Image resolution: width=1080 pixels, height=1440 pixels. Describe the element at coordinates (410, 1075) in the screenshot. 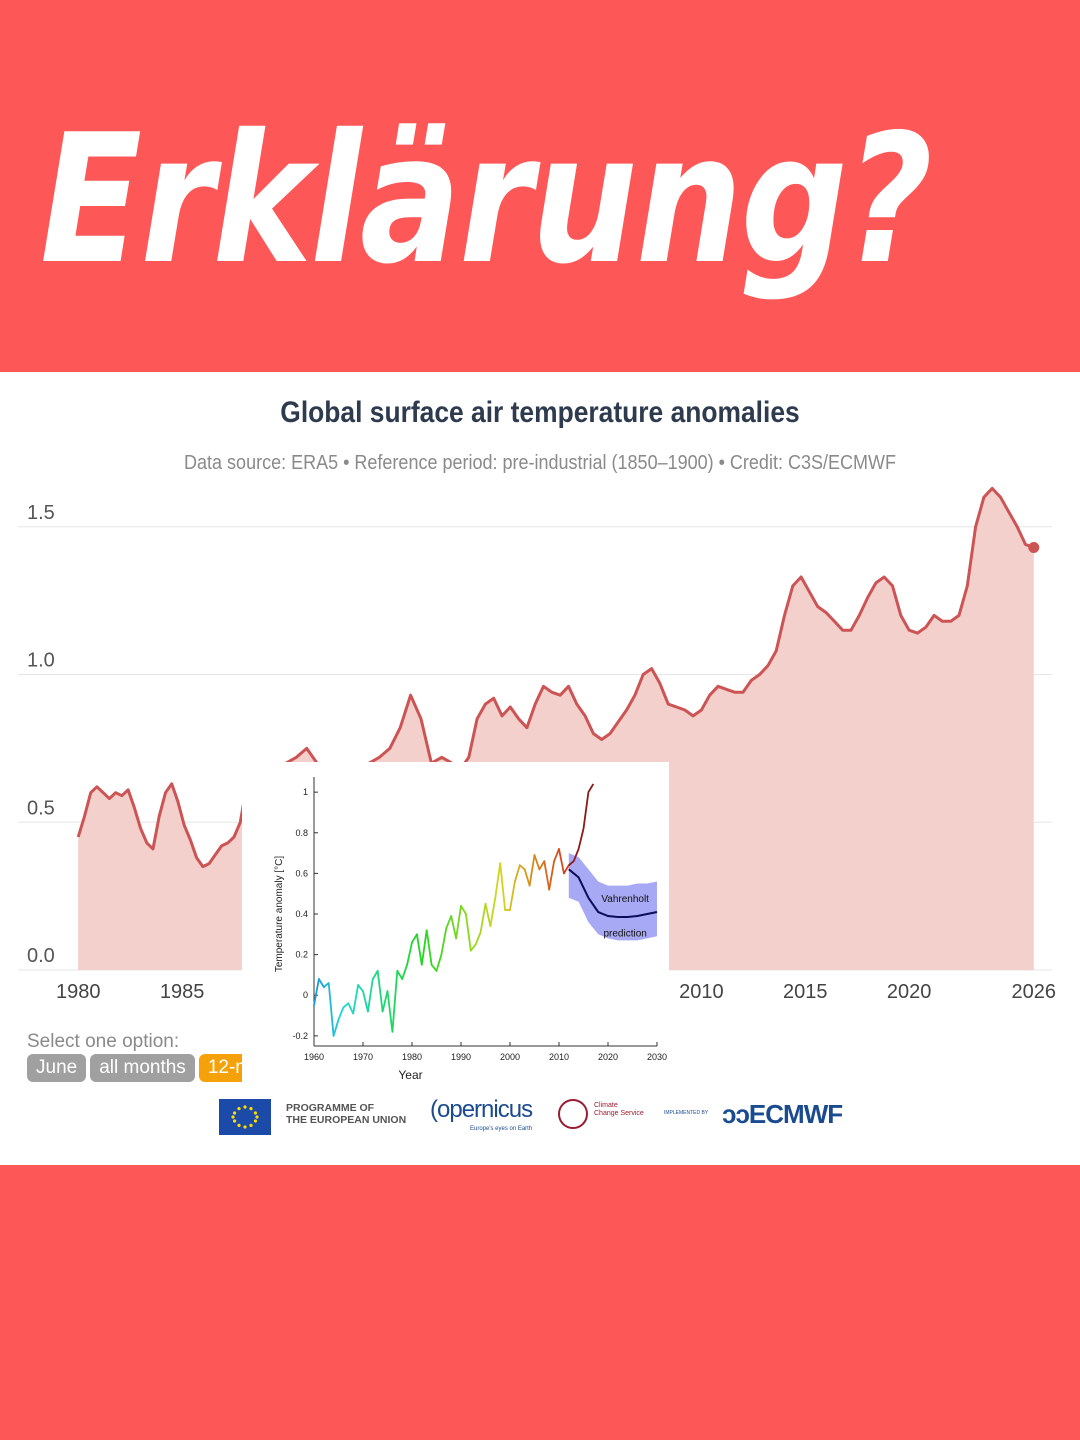

I see `inset-x-label: Year` at that location.